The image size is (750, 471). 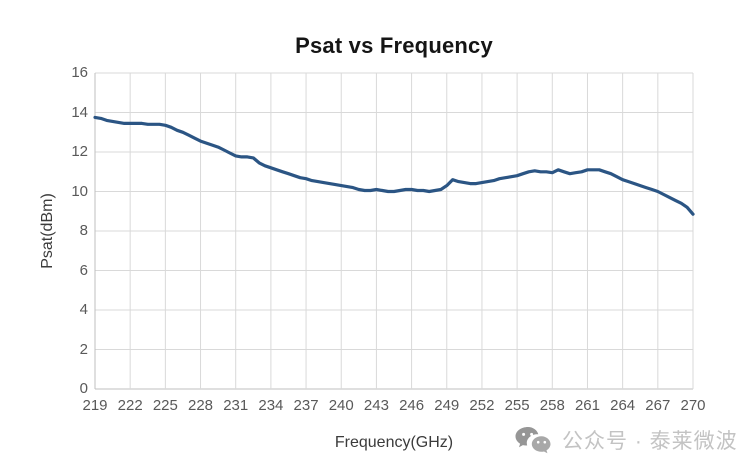 I want to click on x-tick-label: 222, so click(x=130, y=405).